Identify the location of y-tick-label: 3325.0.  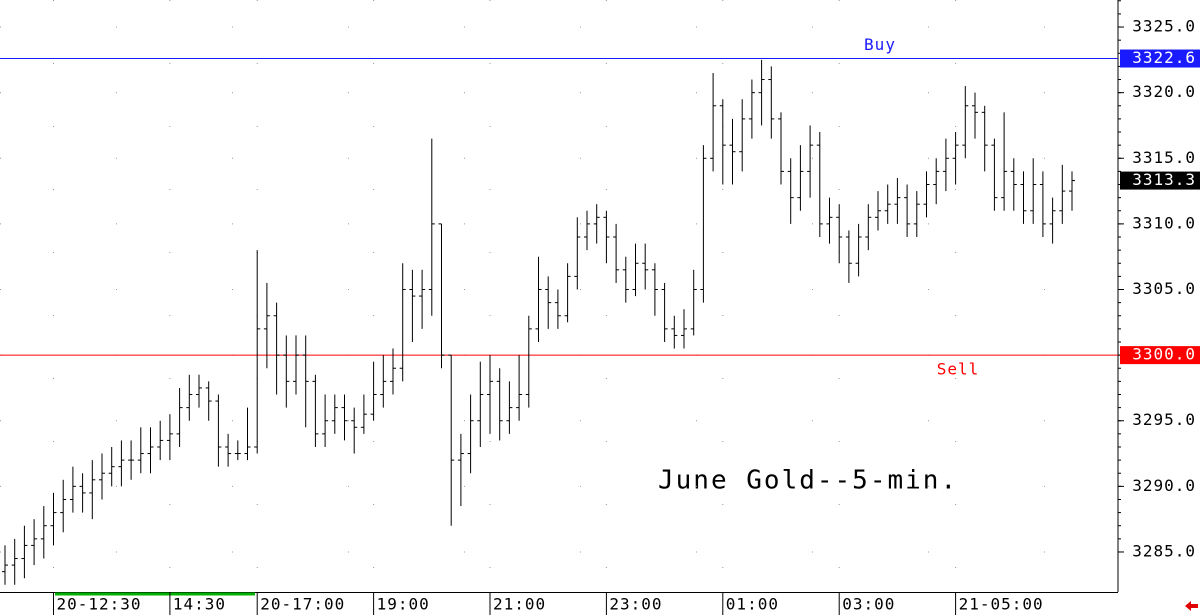
(1164, 26).